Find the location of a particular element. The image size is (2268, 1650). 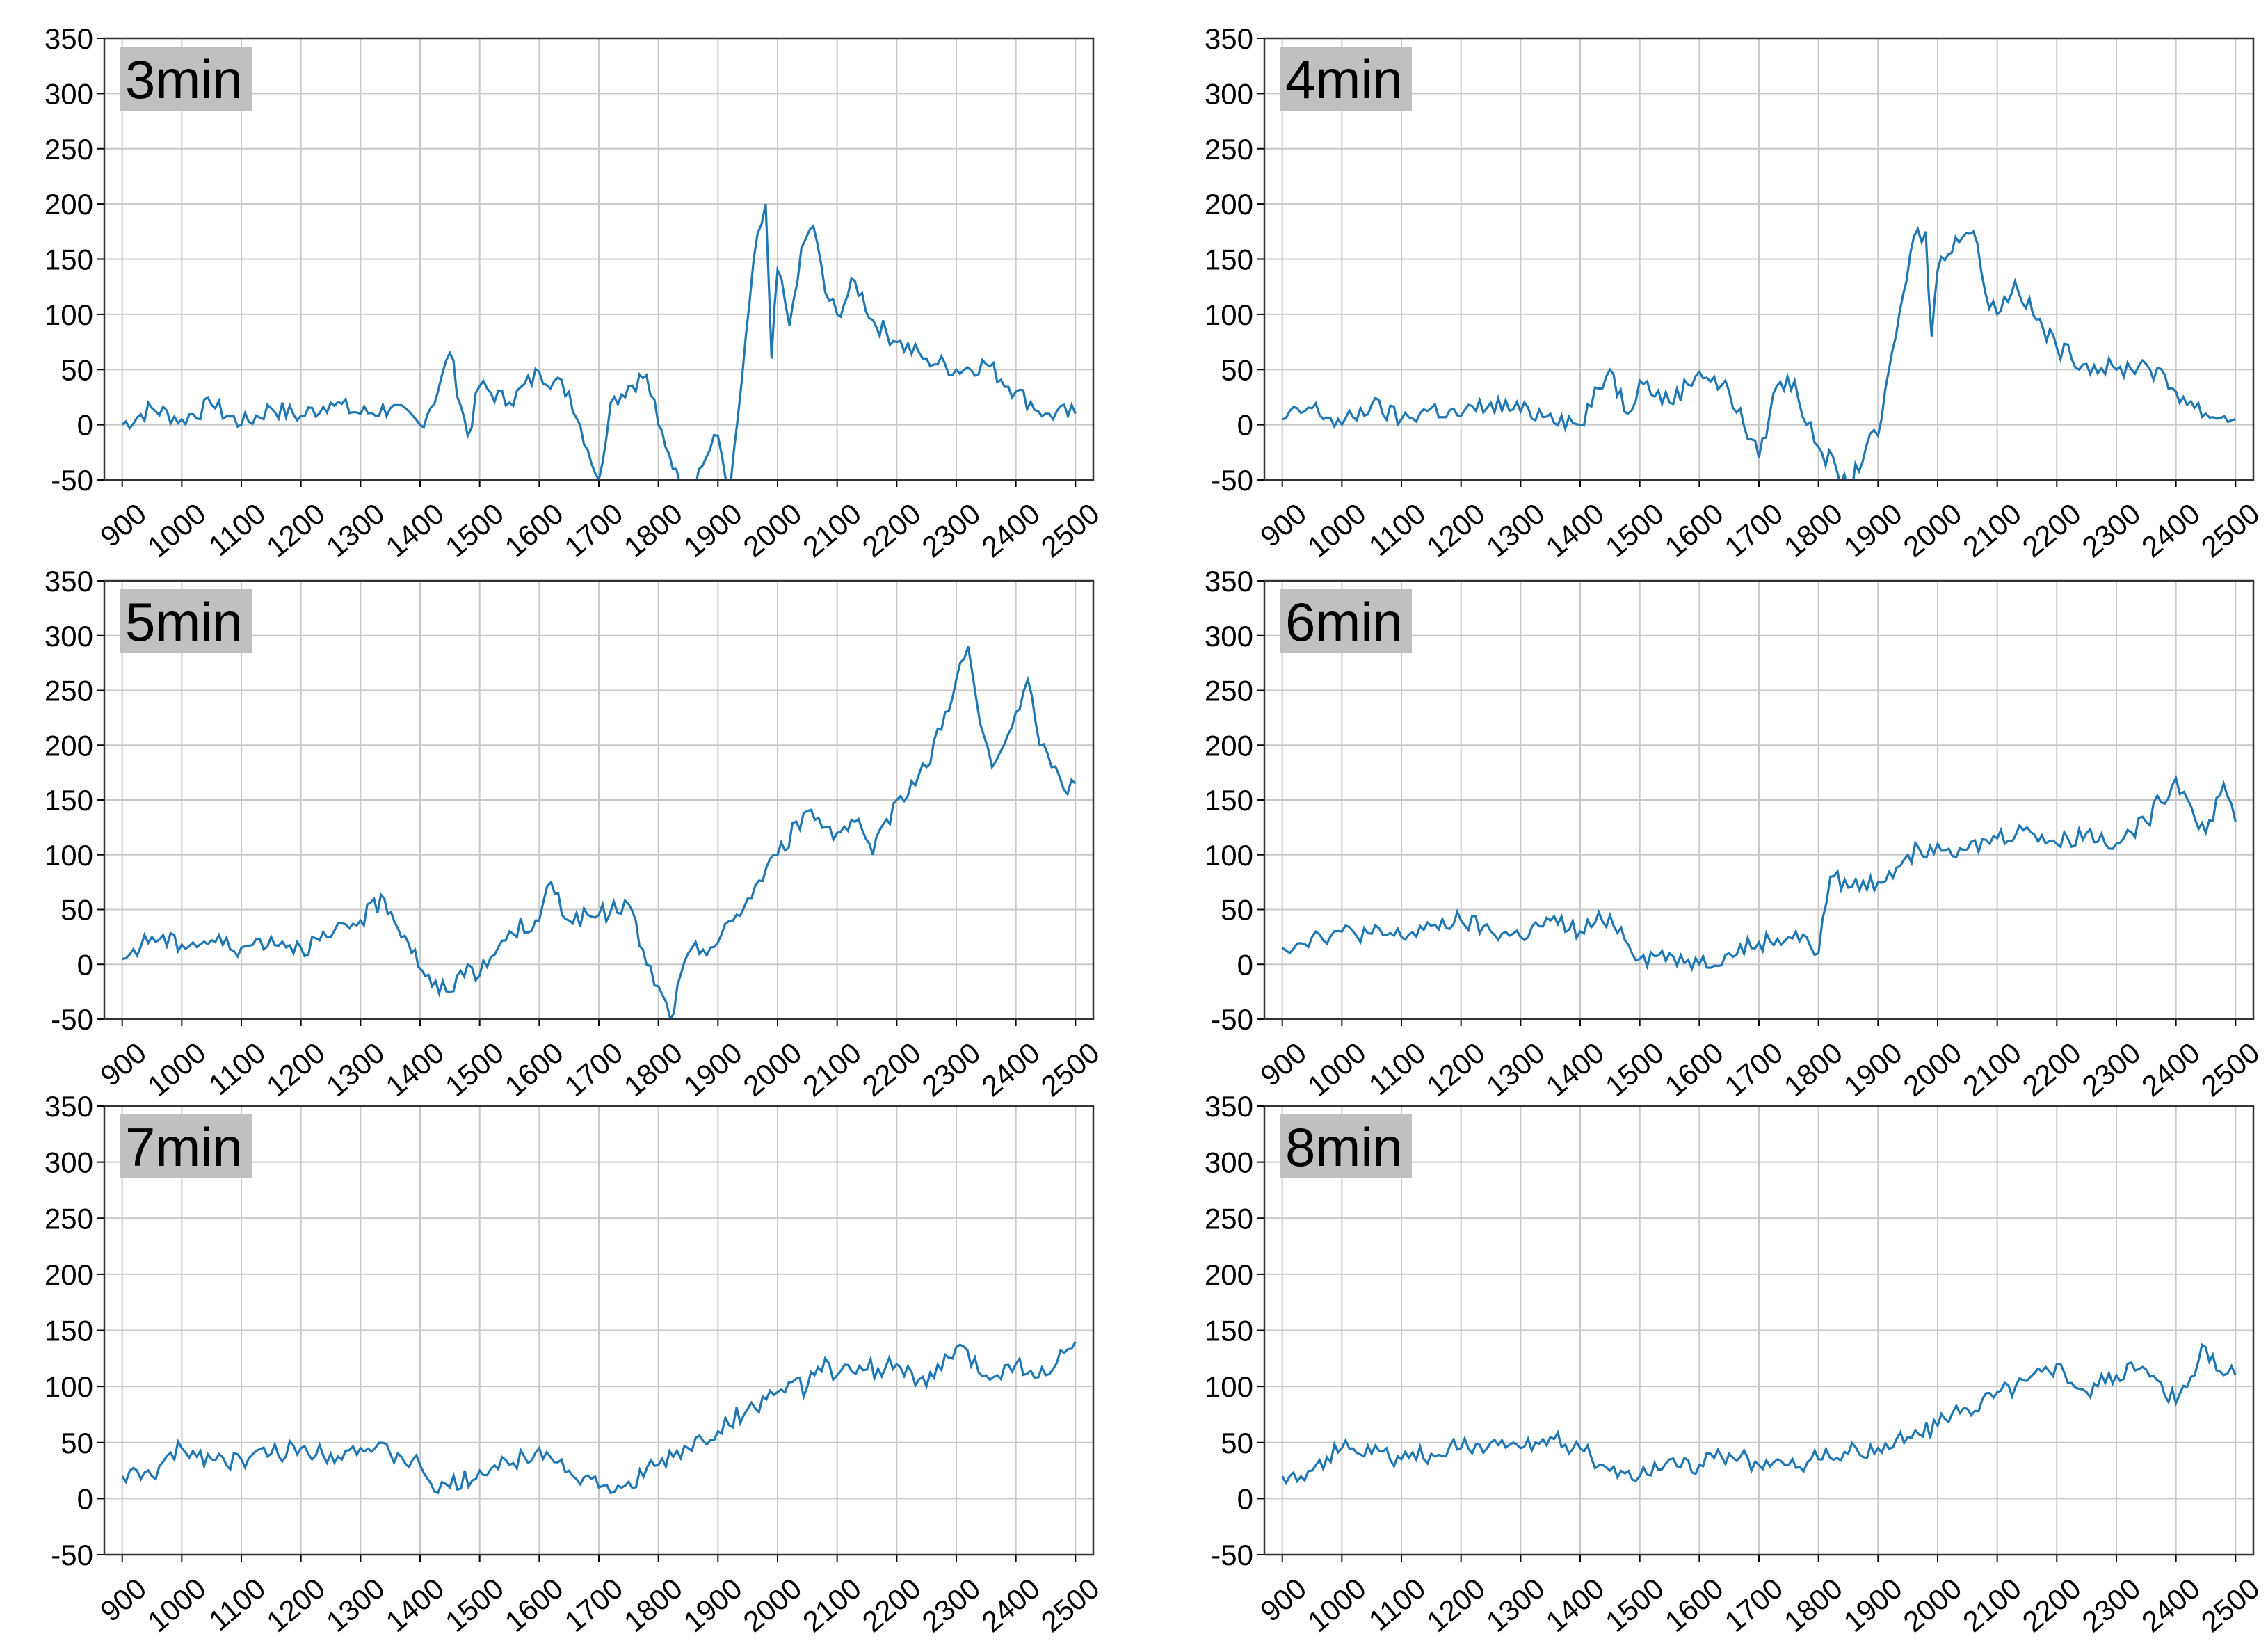

x-tick-label: 1000 is located at coordinates (176, 1069).